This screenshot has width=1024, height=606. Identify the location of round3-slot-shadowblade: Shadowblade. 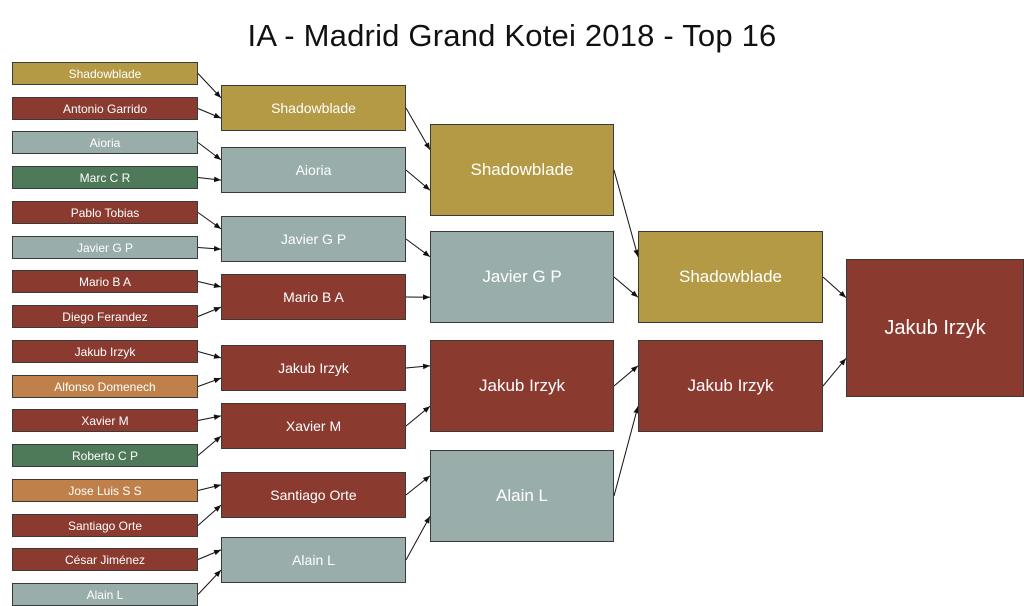
(522, 170).